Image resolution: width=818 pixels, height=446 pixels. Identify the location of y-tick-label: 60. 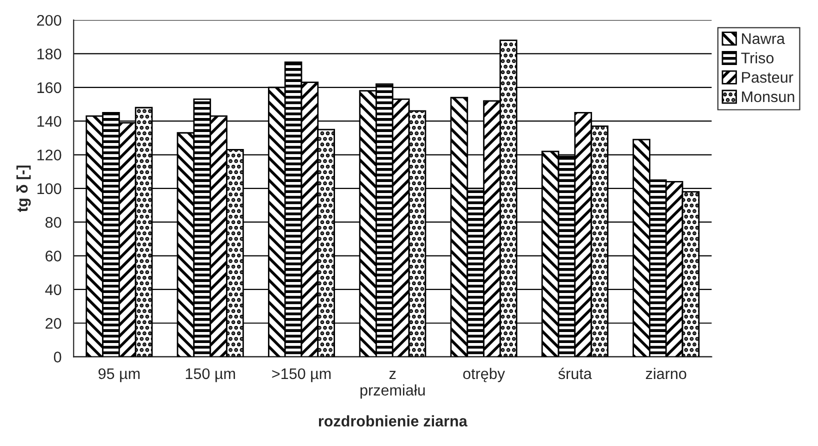
(54, 256).